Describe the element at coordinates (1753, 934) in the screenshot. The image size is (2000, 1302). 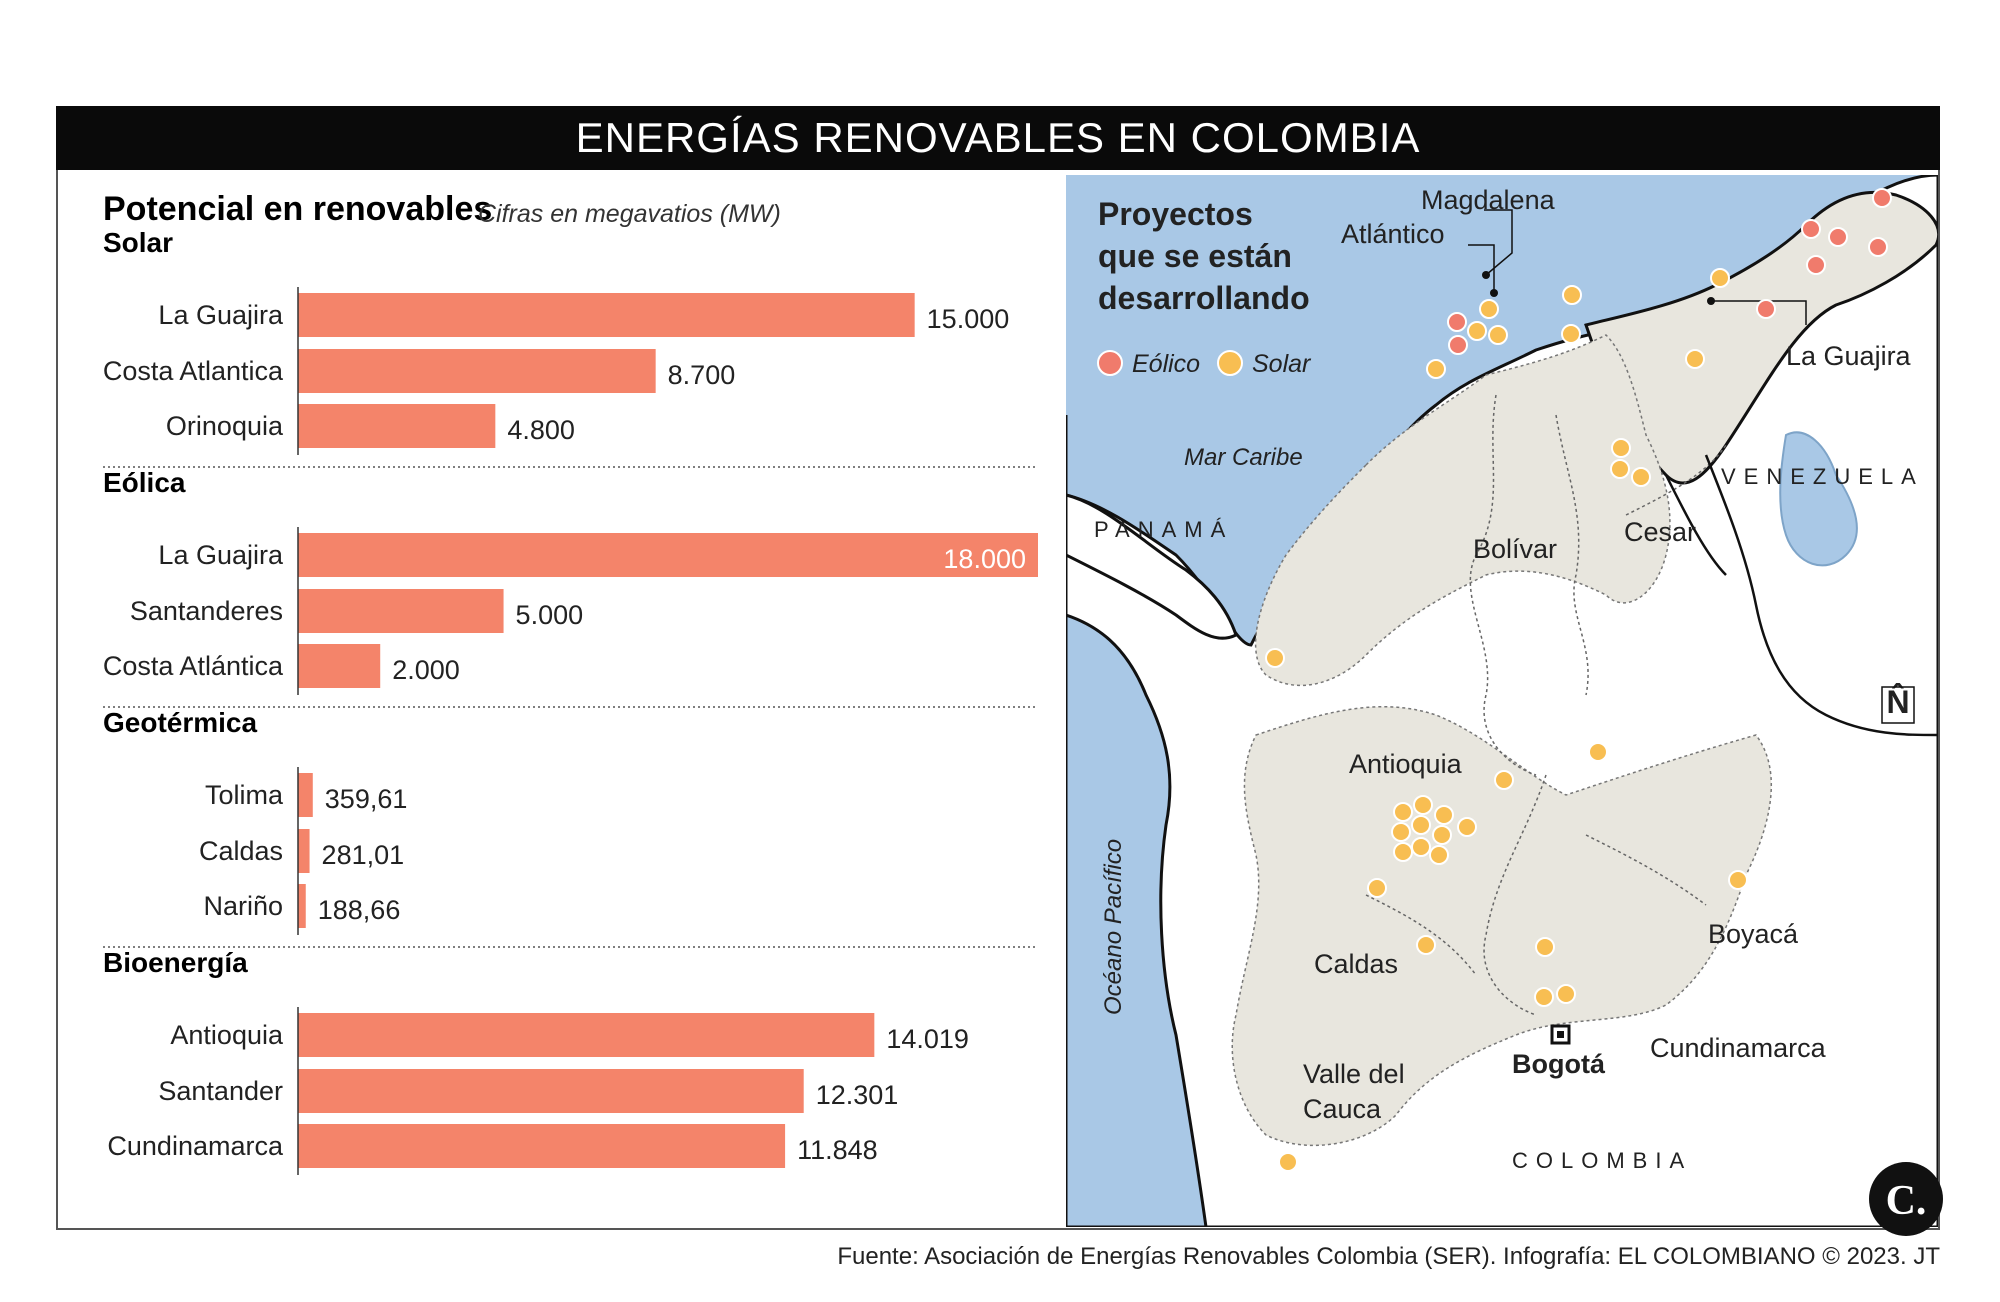
I see `label-boyaca: Boyacá` at that location.